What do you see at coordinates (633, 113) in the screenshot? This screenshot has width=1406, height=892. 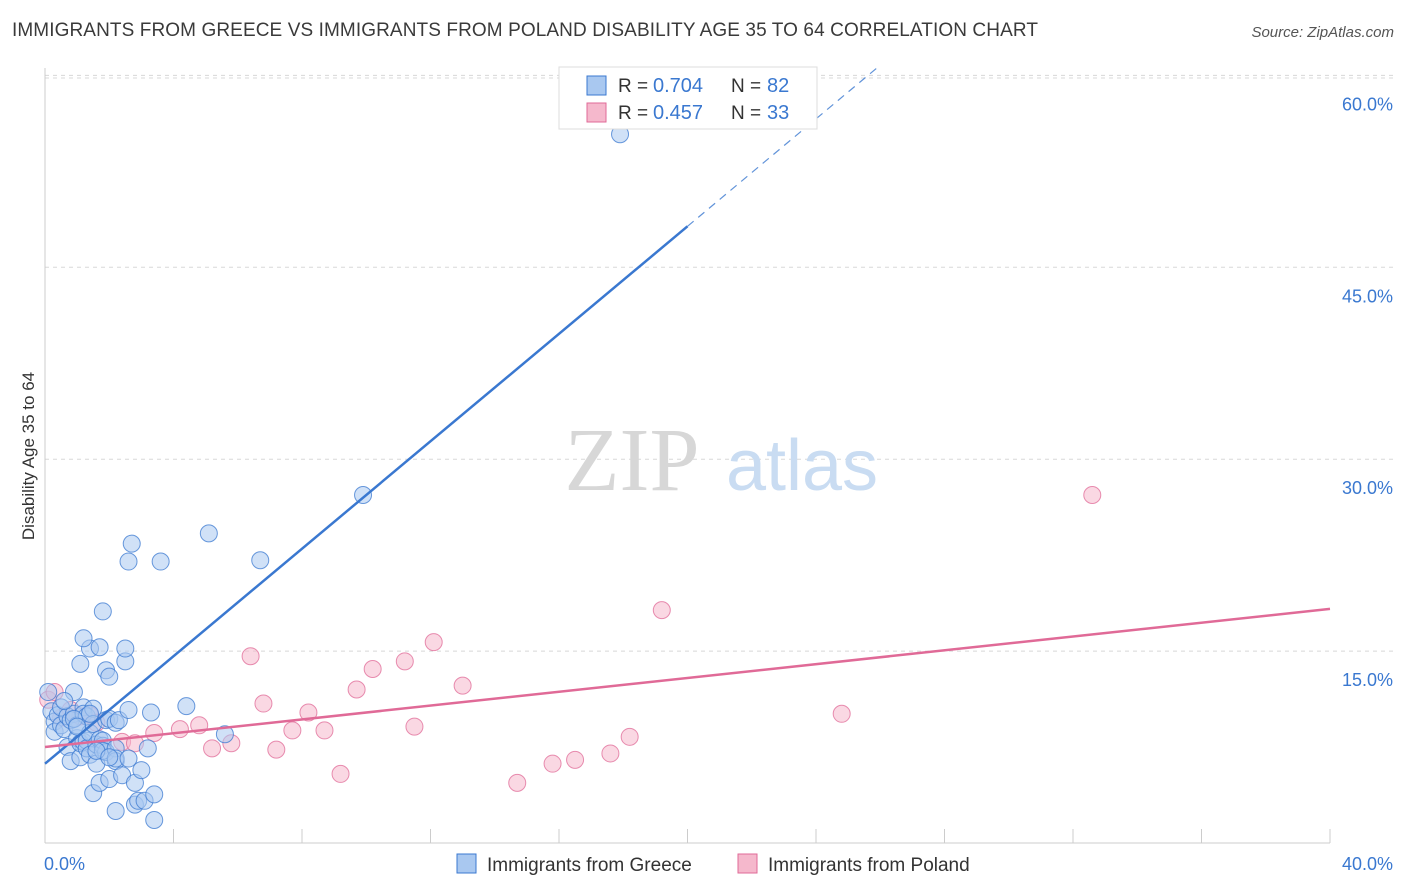 I see `stats-r-label-poland: R =` at bounding box center [633, 113].